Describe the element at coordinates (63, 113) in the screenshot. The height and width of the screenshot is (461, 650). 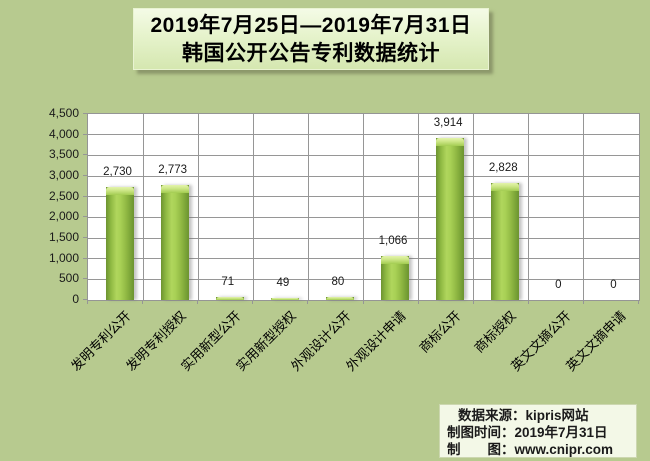
I see `y-axis-label: 4,500` at that location.